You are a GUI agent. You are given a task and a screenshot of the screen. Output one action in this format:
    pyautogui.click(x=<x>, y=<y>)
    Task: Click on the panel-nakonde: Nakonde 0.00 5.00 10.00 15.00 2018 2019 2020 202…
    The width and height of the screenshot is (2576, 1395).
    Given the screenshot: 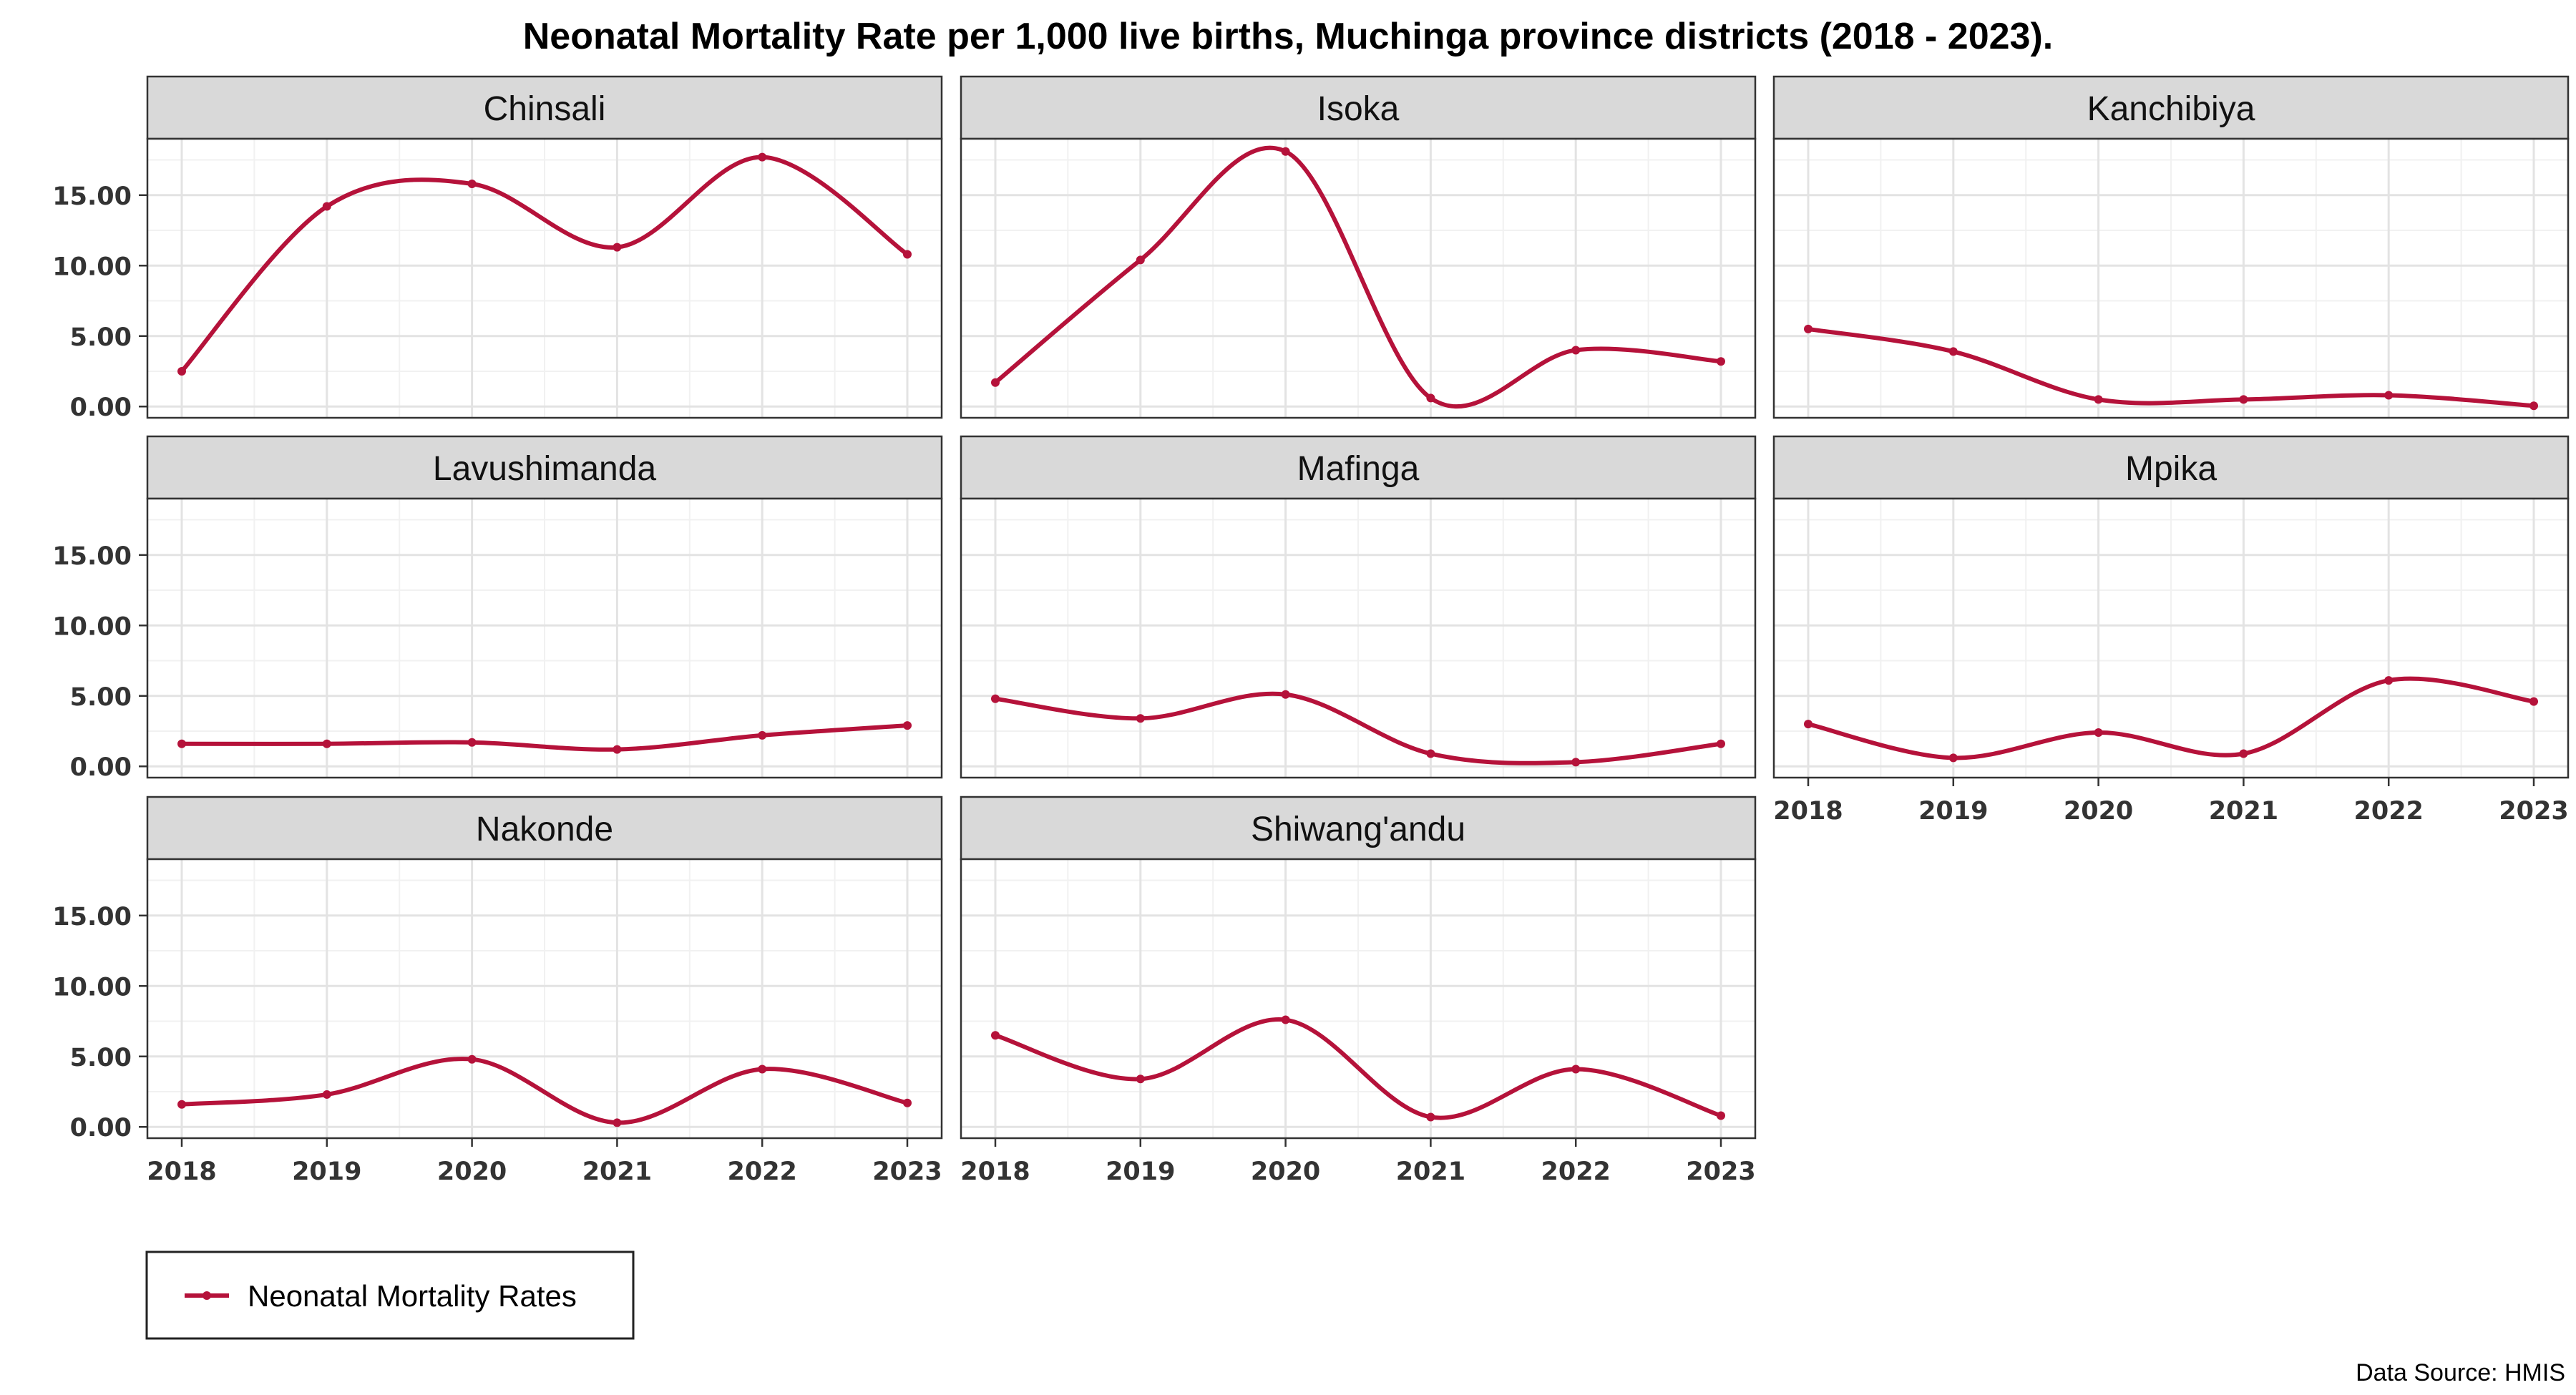 What is the action you would take?
    pyautogui.click(x=497, y=991)
    